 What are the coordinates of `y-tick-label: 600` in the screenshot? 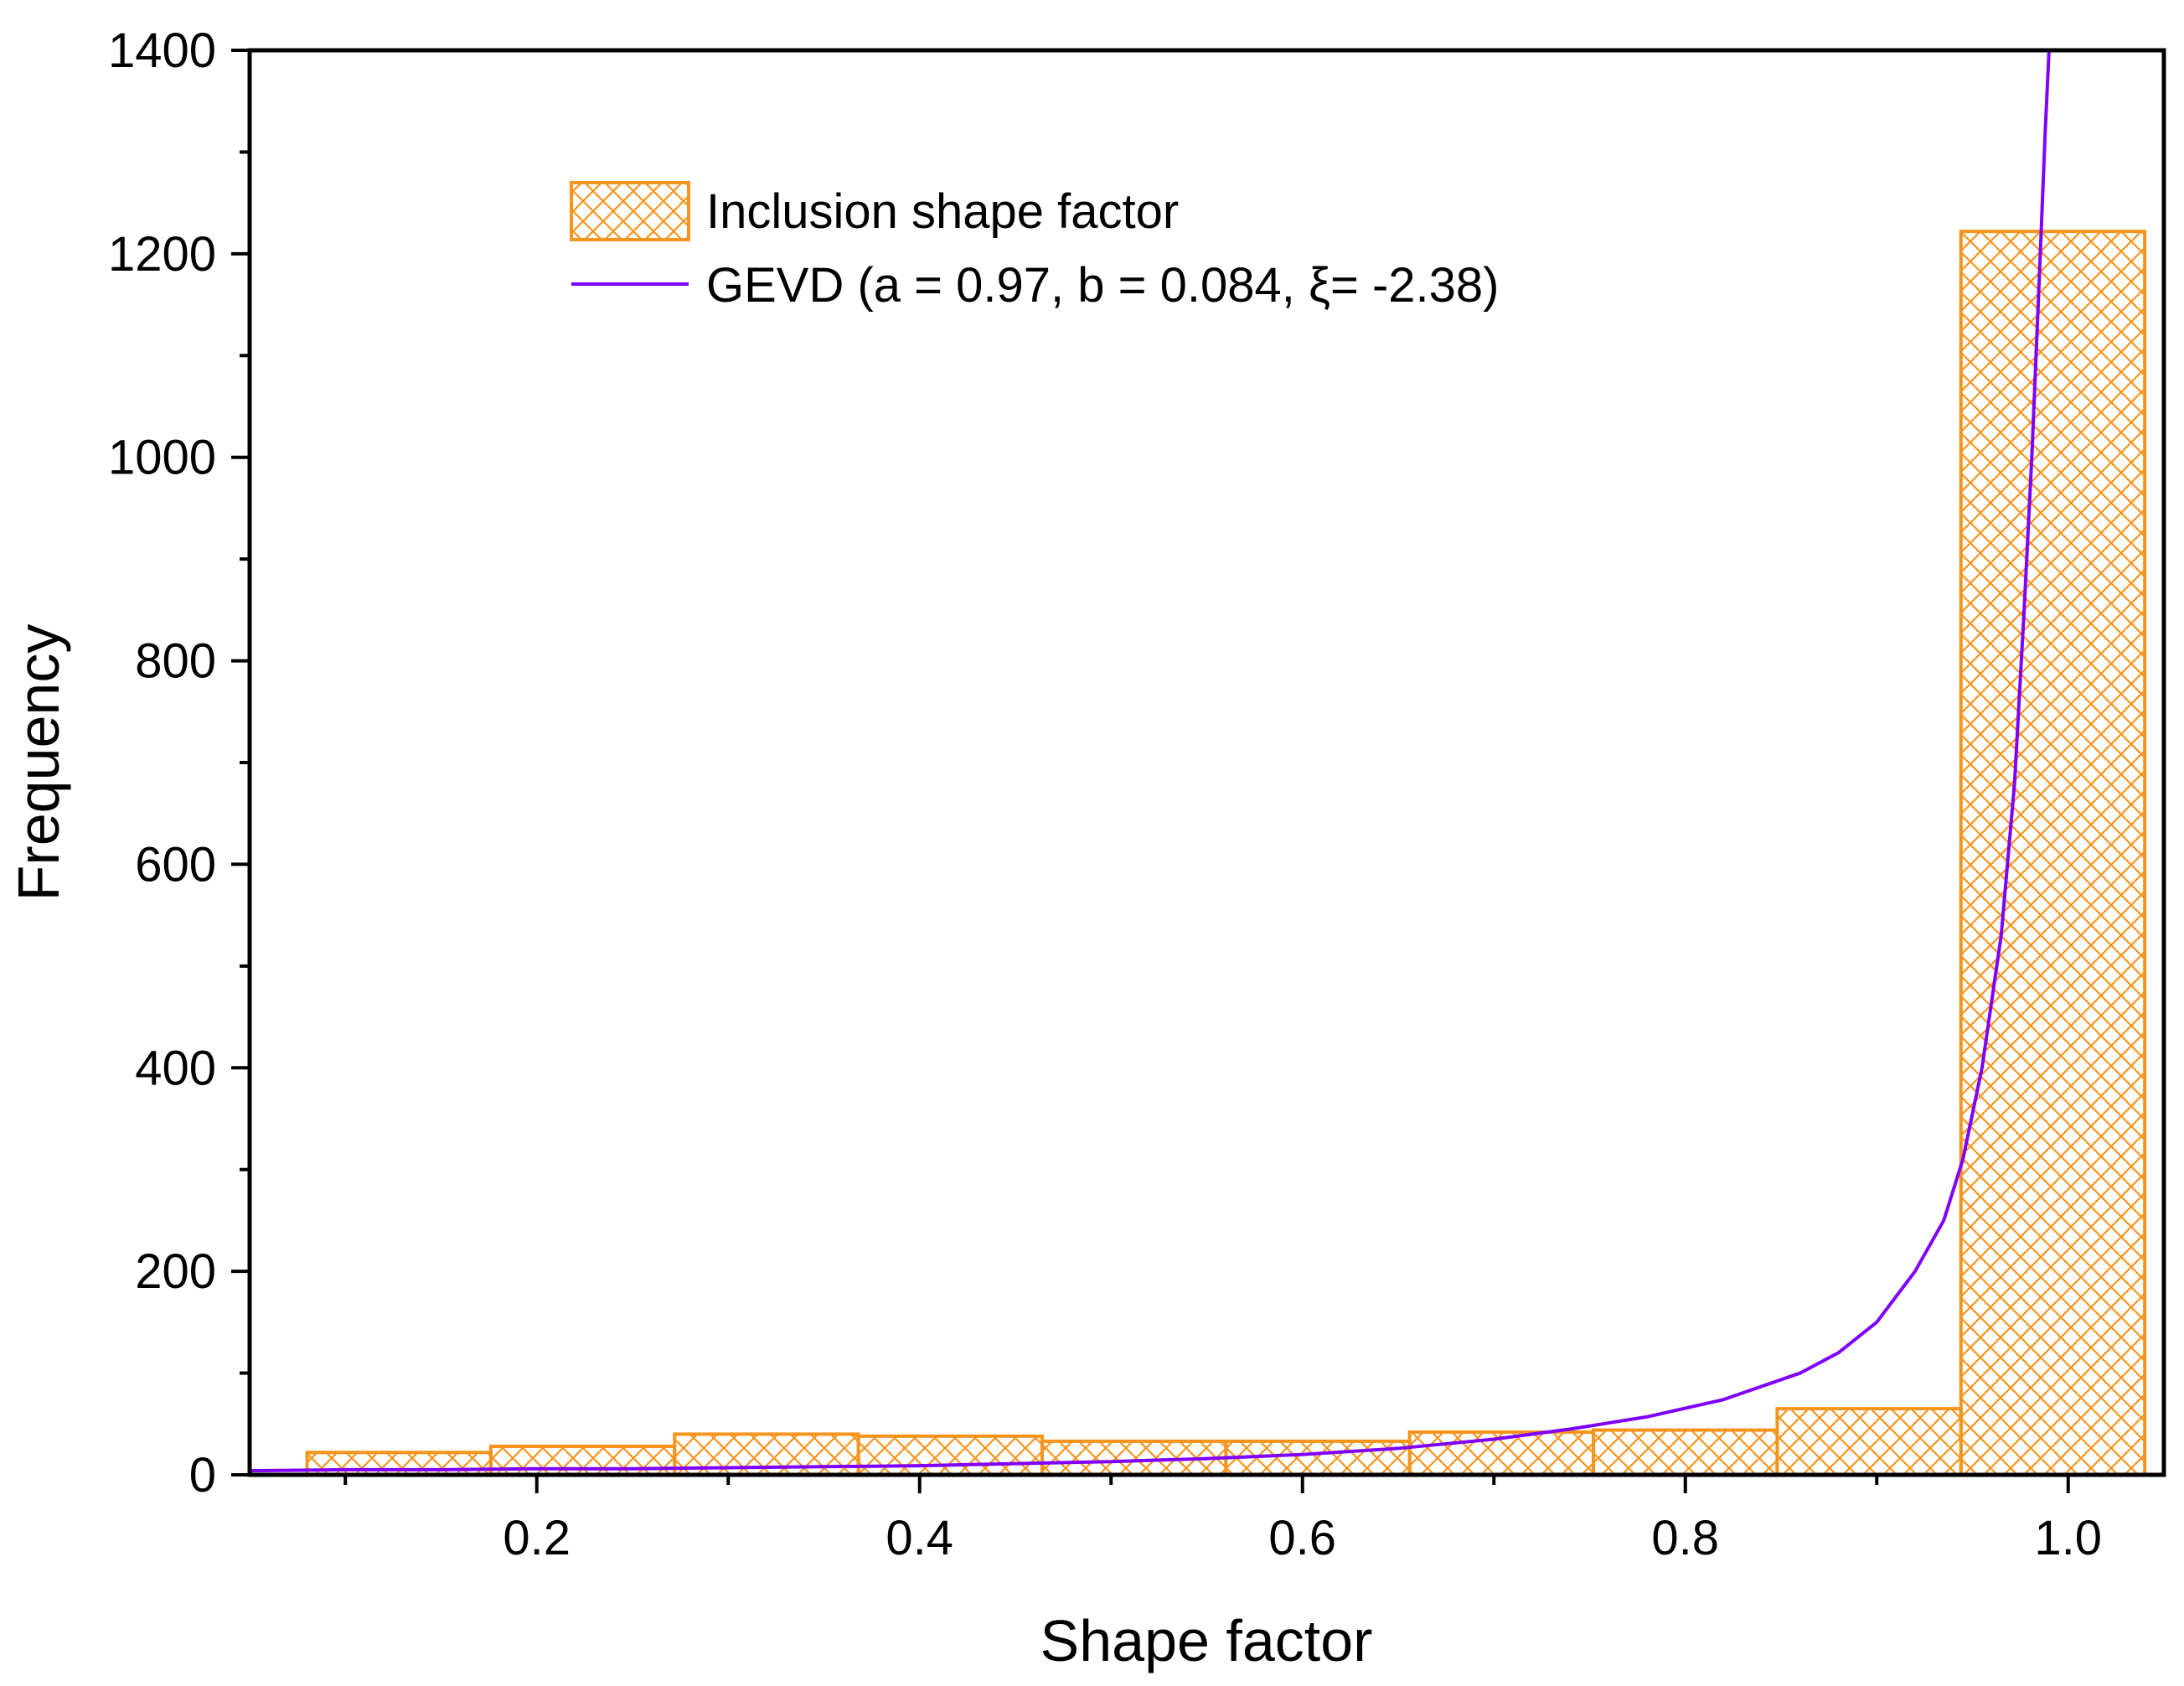 It's located at (175, 864).